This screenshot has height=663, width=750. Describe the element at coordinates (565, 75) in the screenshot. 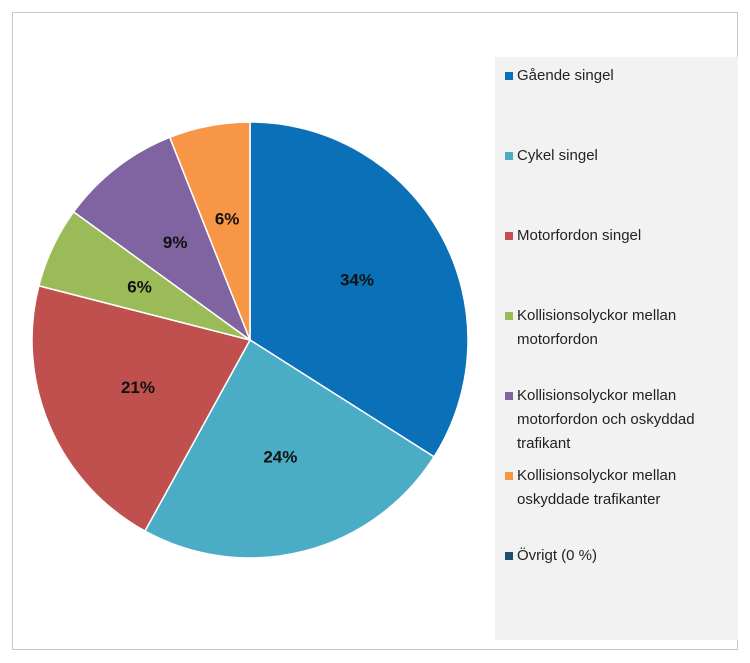

I see `legend-label: Gående singel` at that location.